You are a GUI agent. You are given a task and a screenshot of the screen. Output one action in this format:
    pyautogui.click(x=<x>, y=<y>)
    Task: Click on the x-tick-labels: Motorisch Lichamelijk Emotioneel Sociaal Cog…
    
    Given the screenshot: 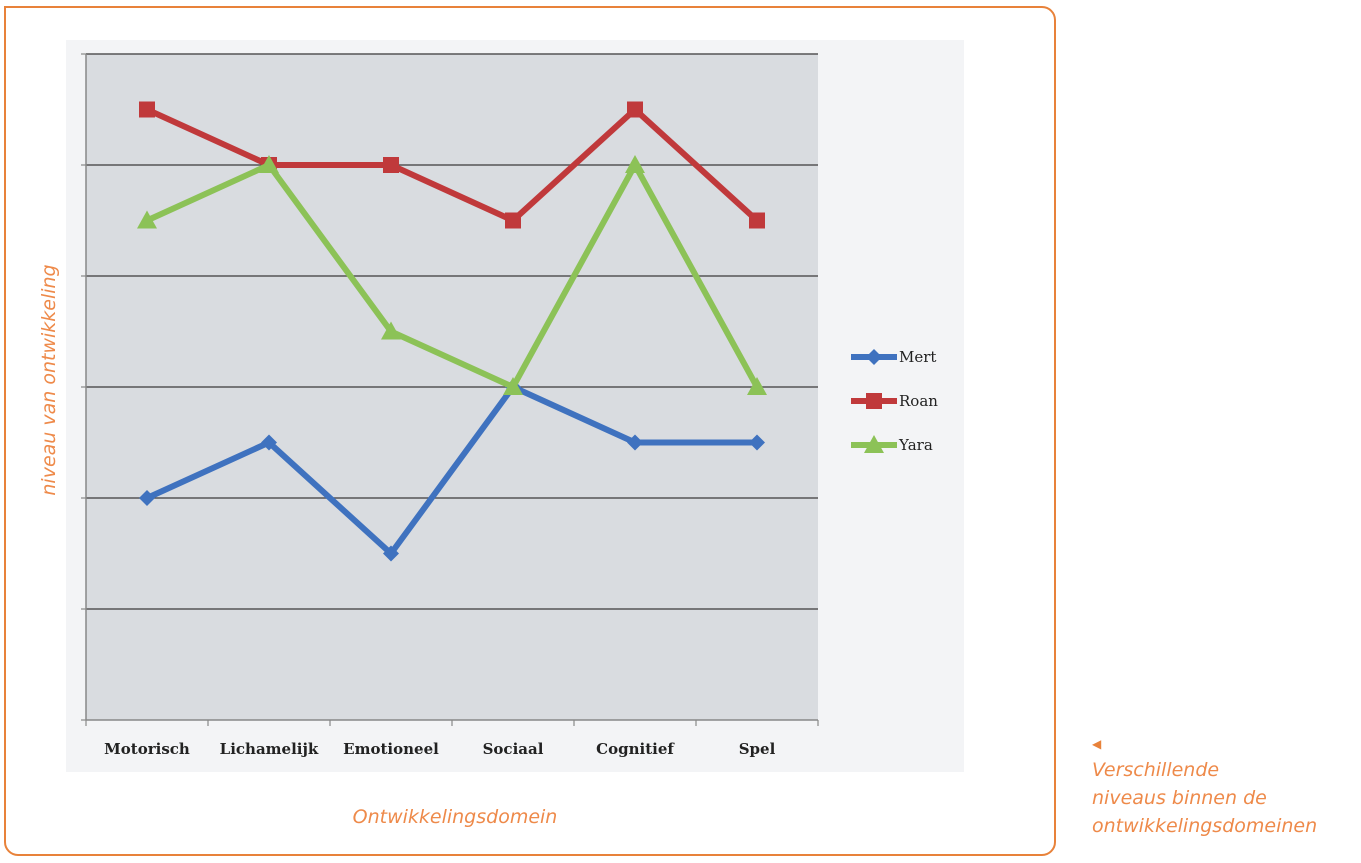 What is the action you would take?
    pyautogui.click(x=439, y=749)
    